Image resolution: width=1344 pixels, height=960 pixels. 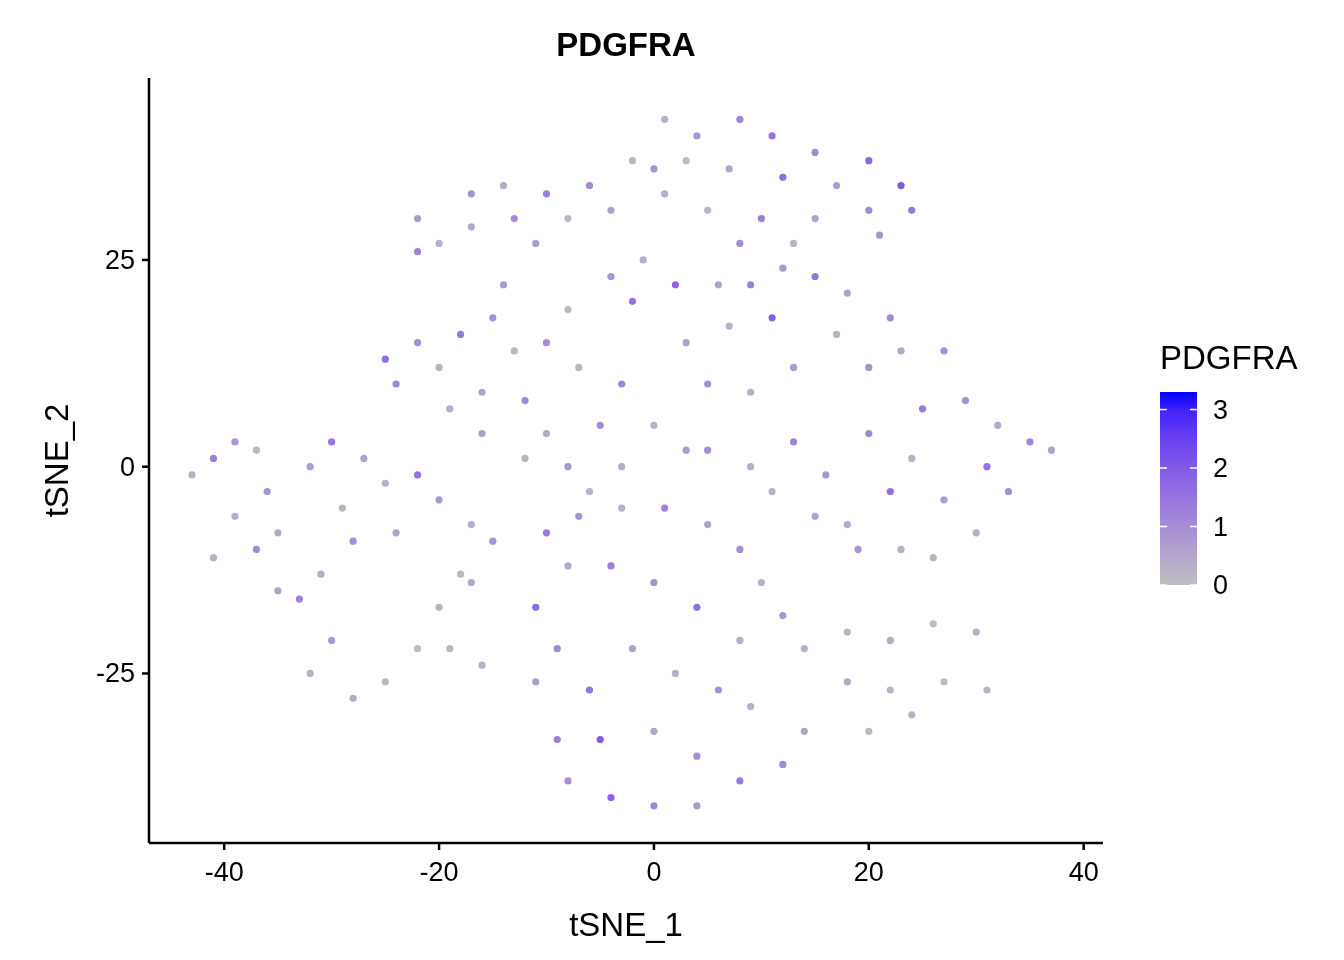 I want to click on x-axis-title: tSNE_1, so click(x=626, y=924).